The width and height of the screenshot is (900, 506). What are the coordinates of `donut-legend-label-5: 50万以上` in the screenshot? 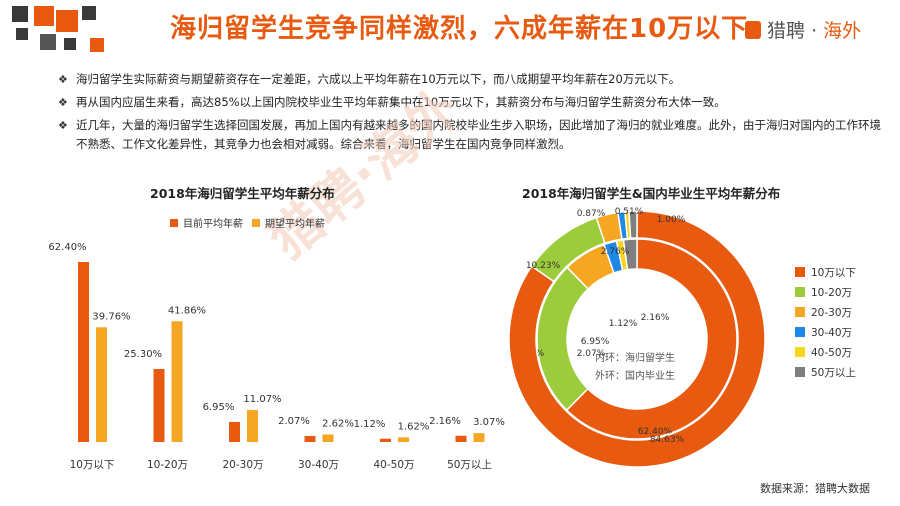 It's located at (833, 373).